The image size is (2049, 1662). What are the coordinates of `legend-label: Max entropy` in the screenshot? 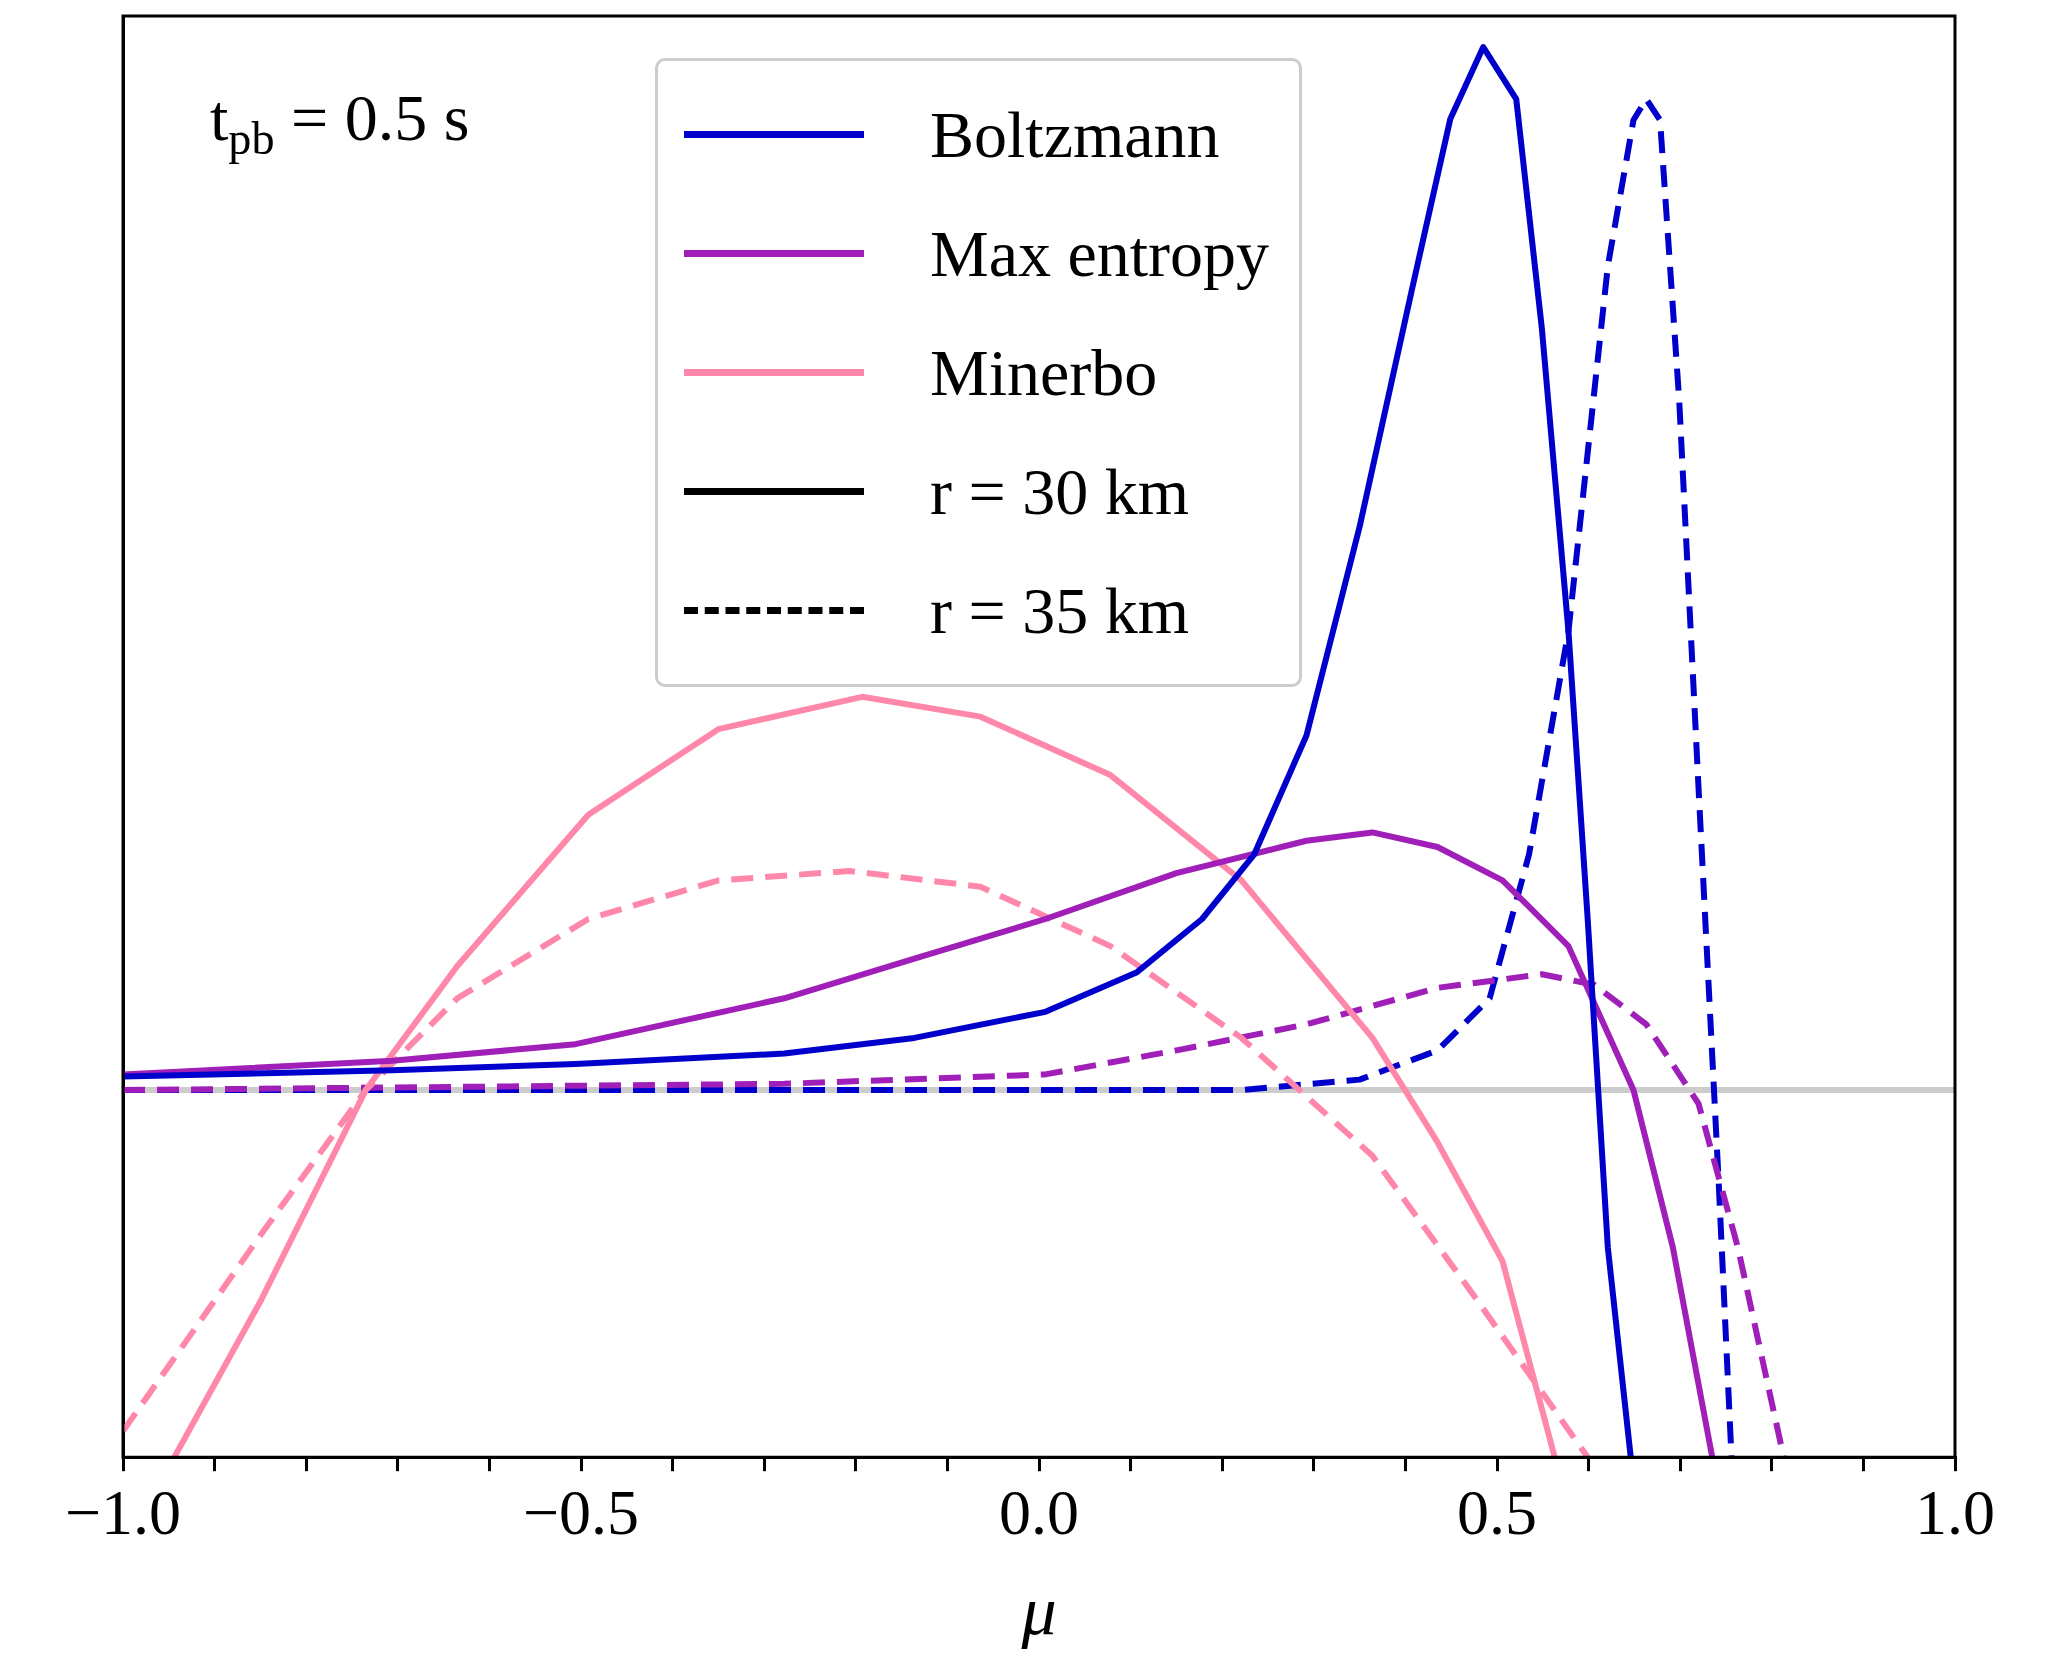 It's located at (1100, 253).